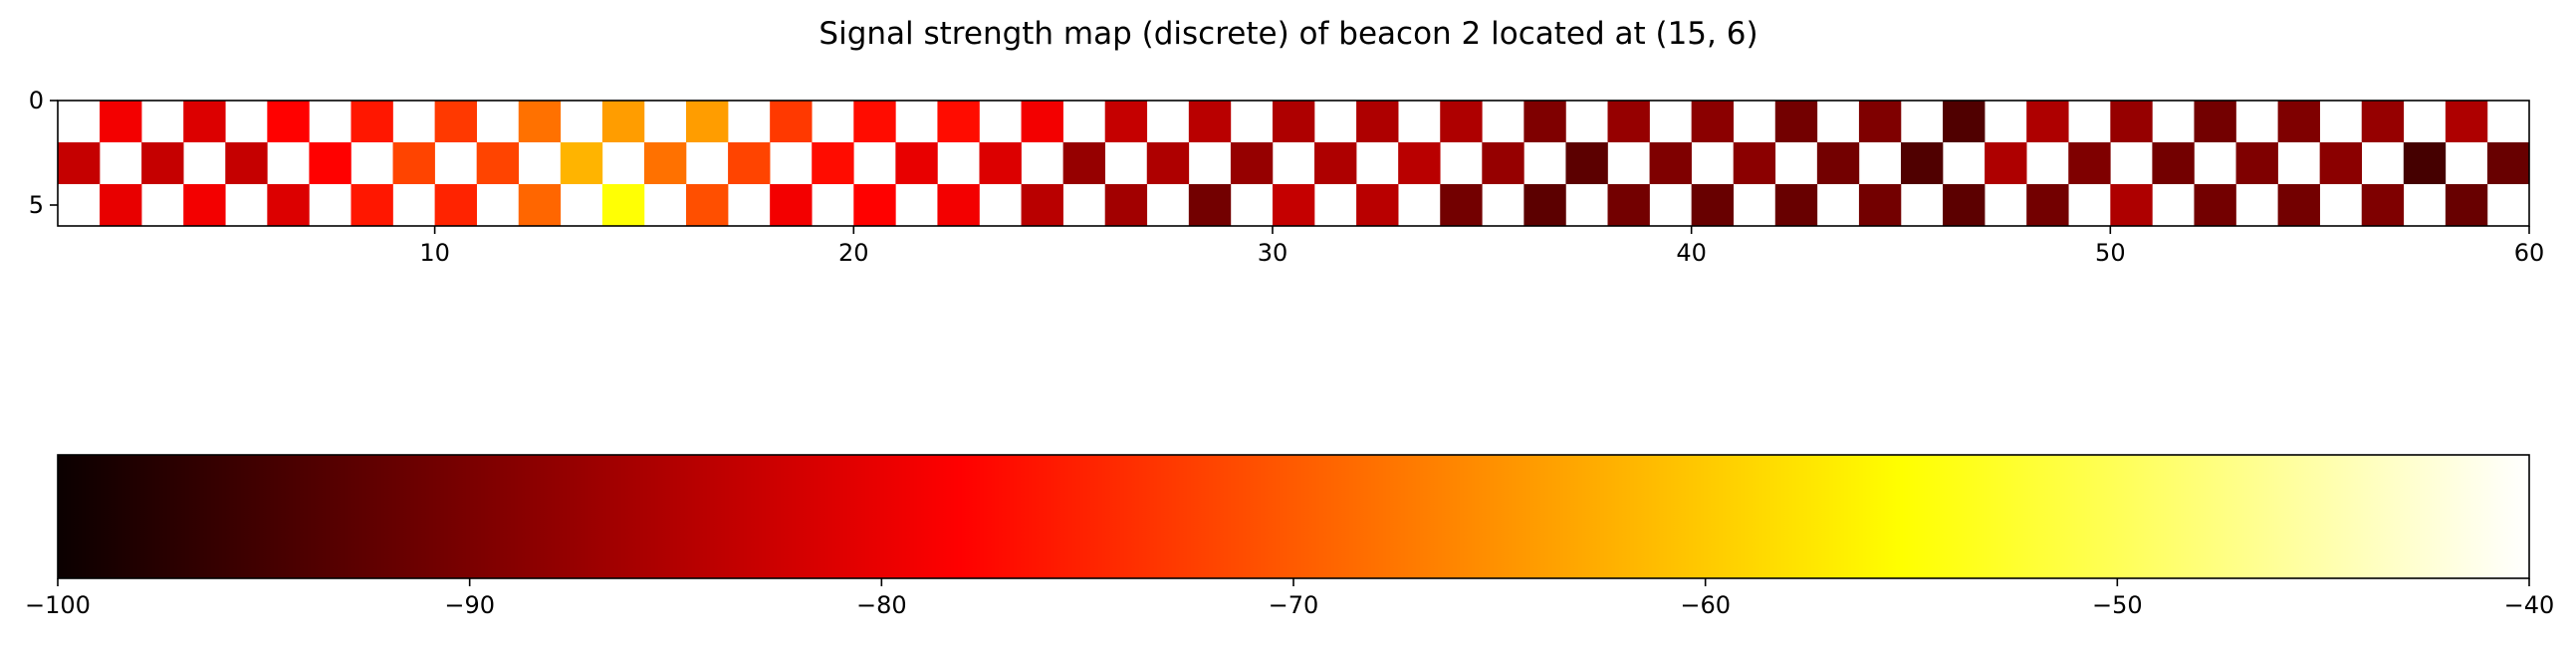  Describe the element at coordinates (2117, 605) in the screenshot. I see `colorbar-tick-label: −50` at that location.